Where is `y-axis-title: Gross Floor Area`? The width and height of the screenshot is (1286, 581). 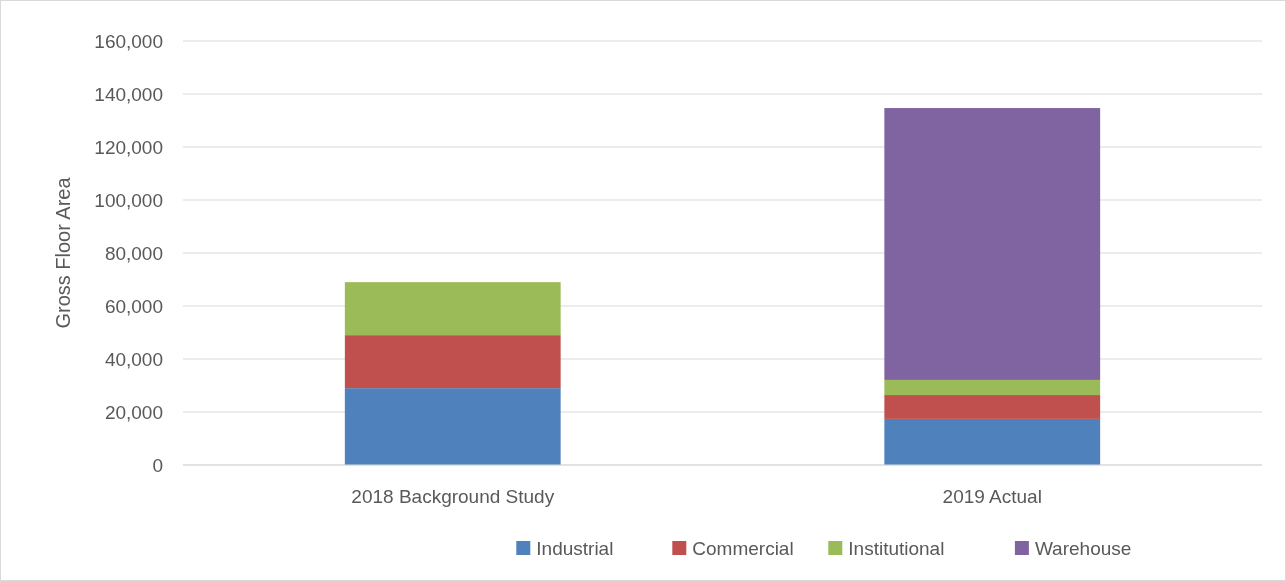
y-axis-title: Gross Floor Area is located at coordinates (63, 252).